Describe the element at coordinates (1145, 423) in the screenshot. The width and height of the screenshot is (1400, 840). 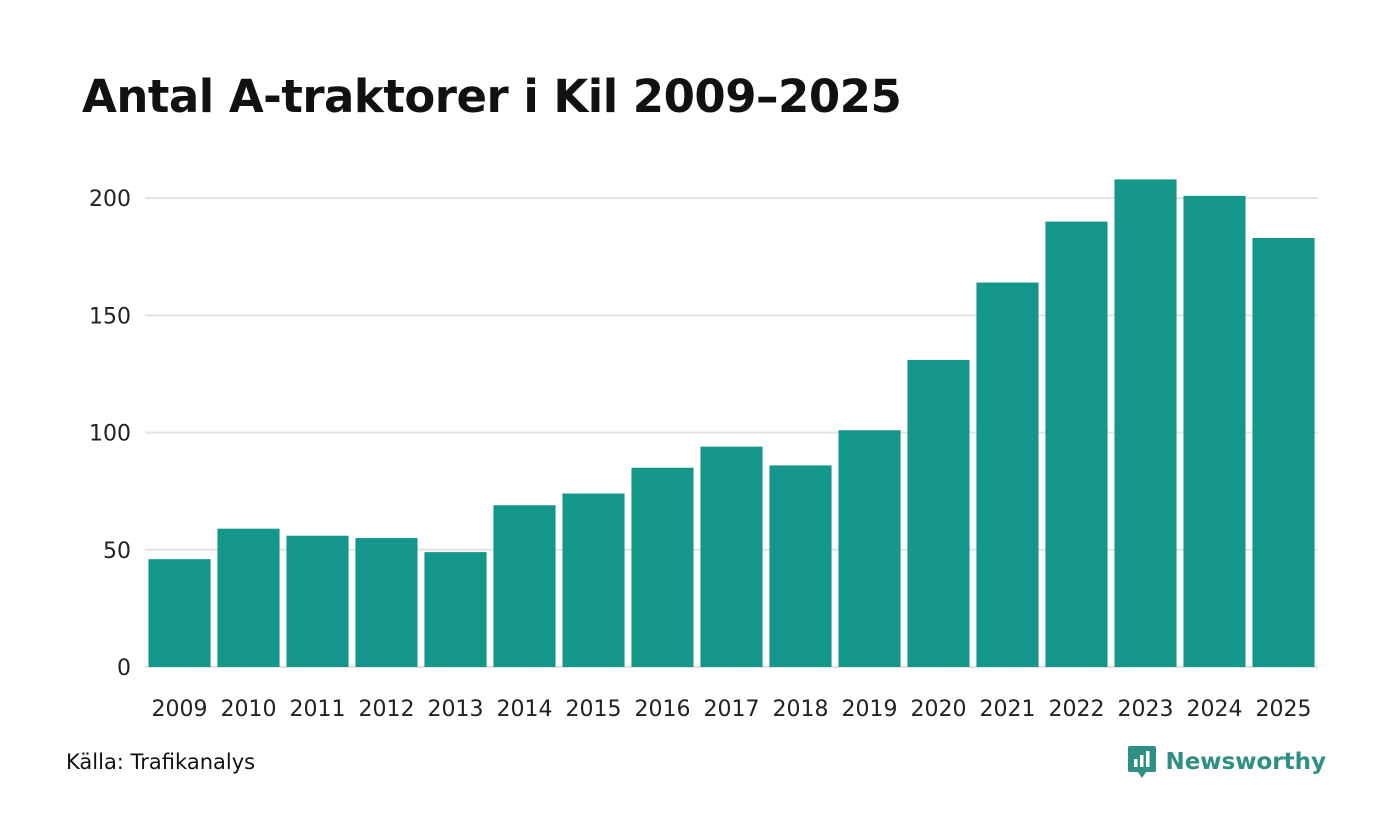
I see `bar-2023` at that location.